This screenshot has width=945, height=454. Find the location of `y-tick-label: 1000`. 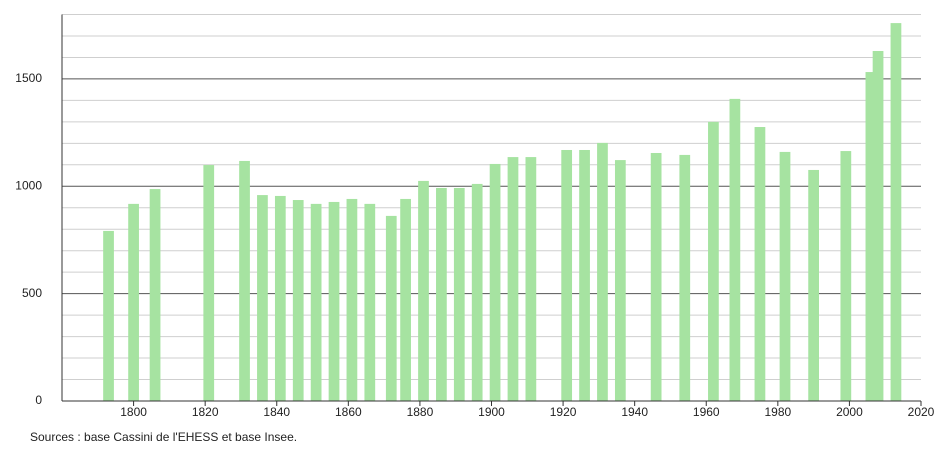

y-tick-label: 1000 is located at coordinates (28, 185).